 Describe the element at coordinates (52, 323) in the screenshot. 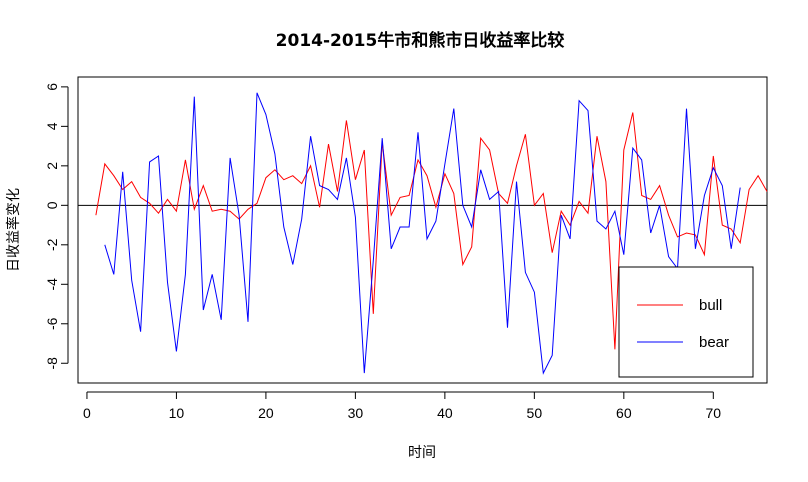

I see `y-tick-label: -6` at that location.